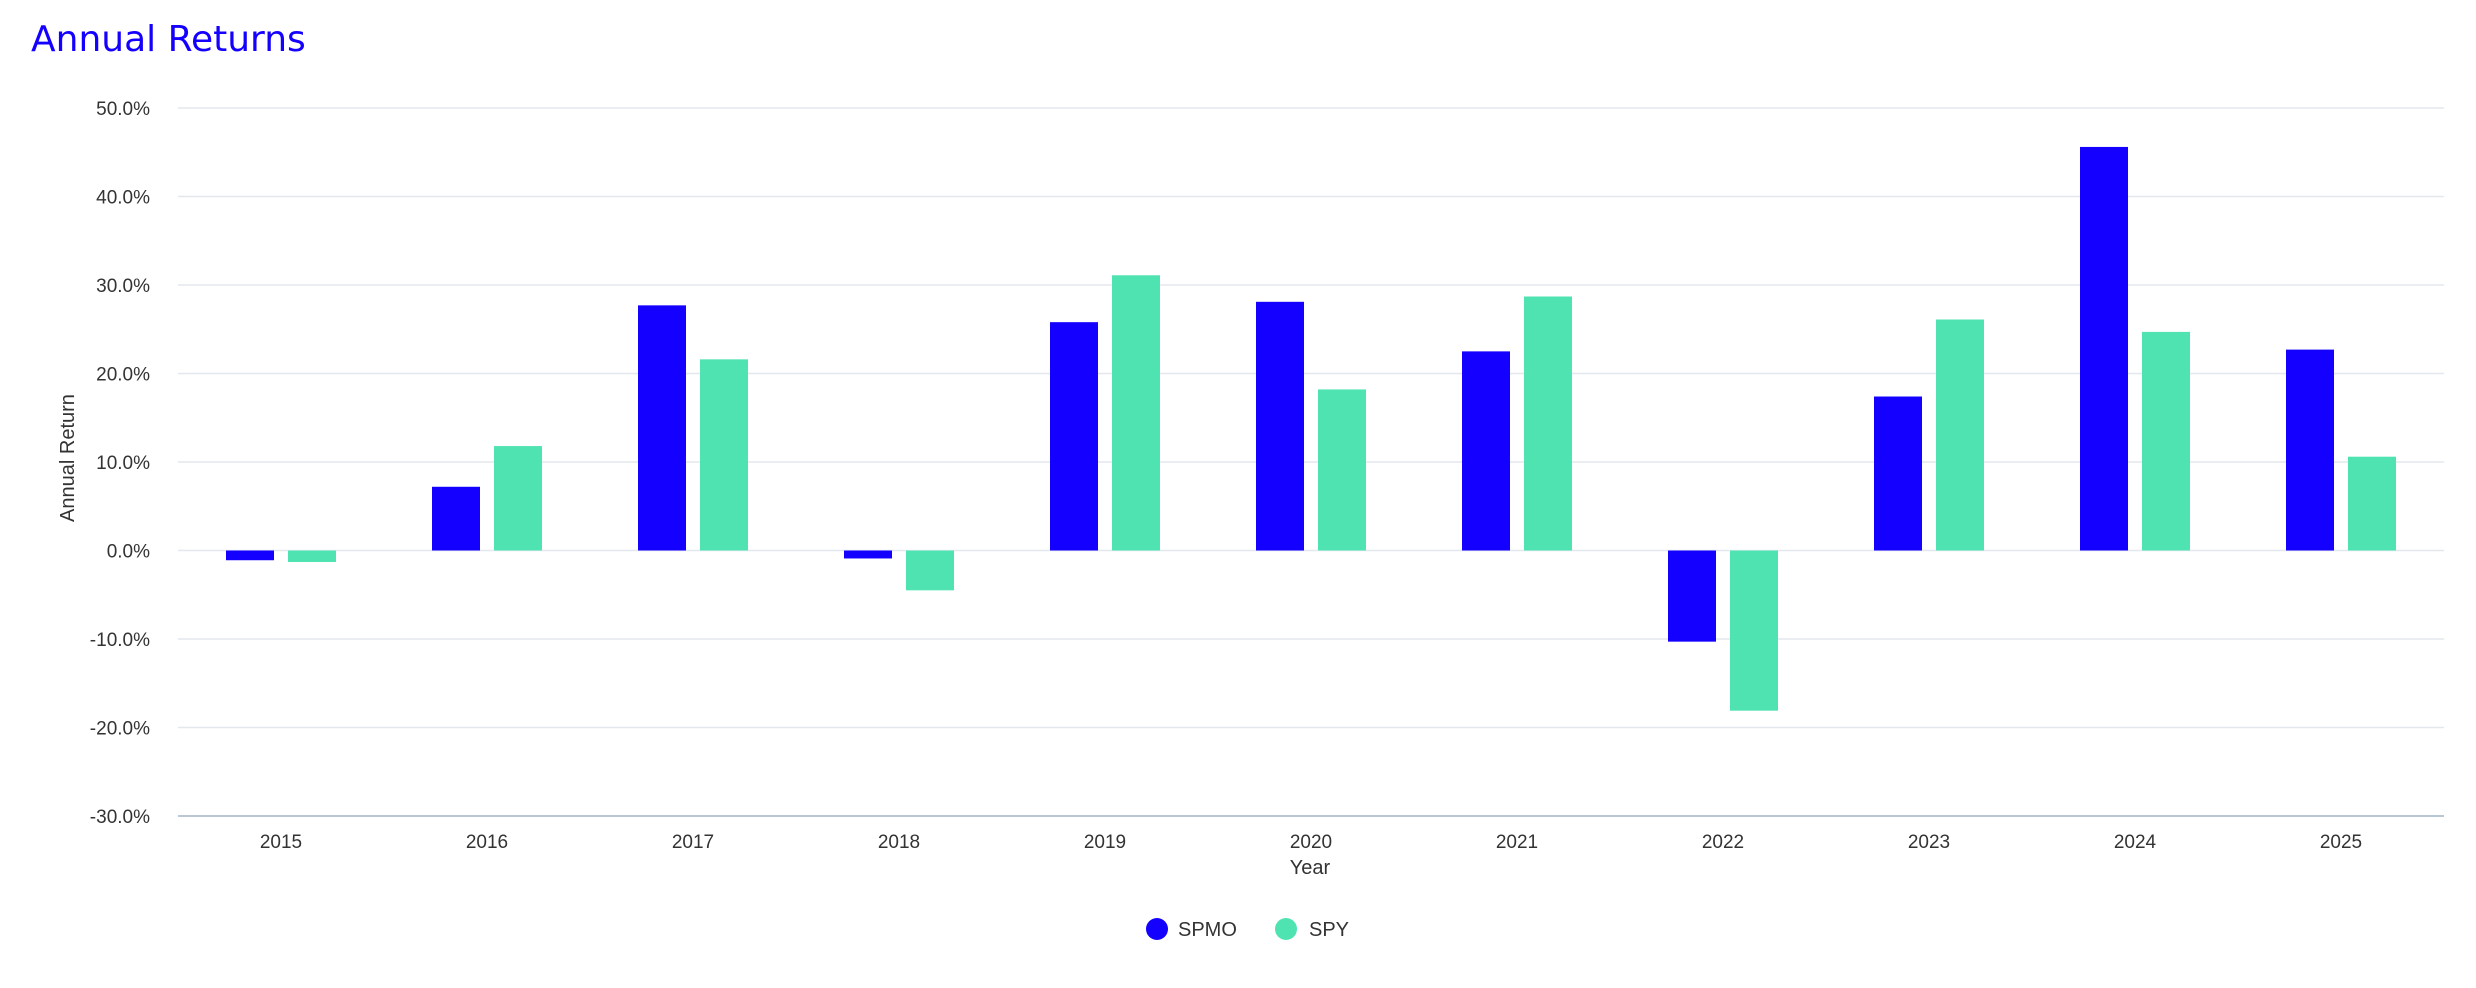  Describe the element at coordinates (312, 556) in the screenshot. I see `bar-spy-2015` at that location.